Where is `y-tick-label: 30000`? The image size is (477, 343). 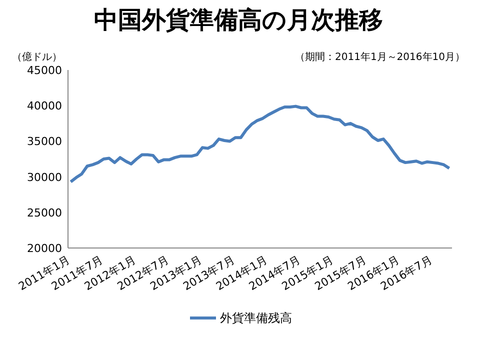
y-tick-label: 30000 is located at coordinates (44, 177).